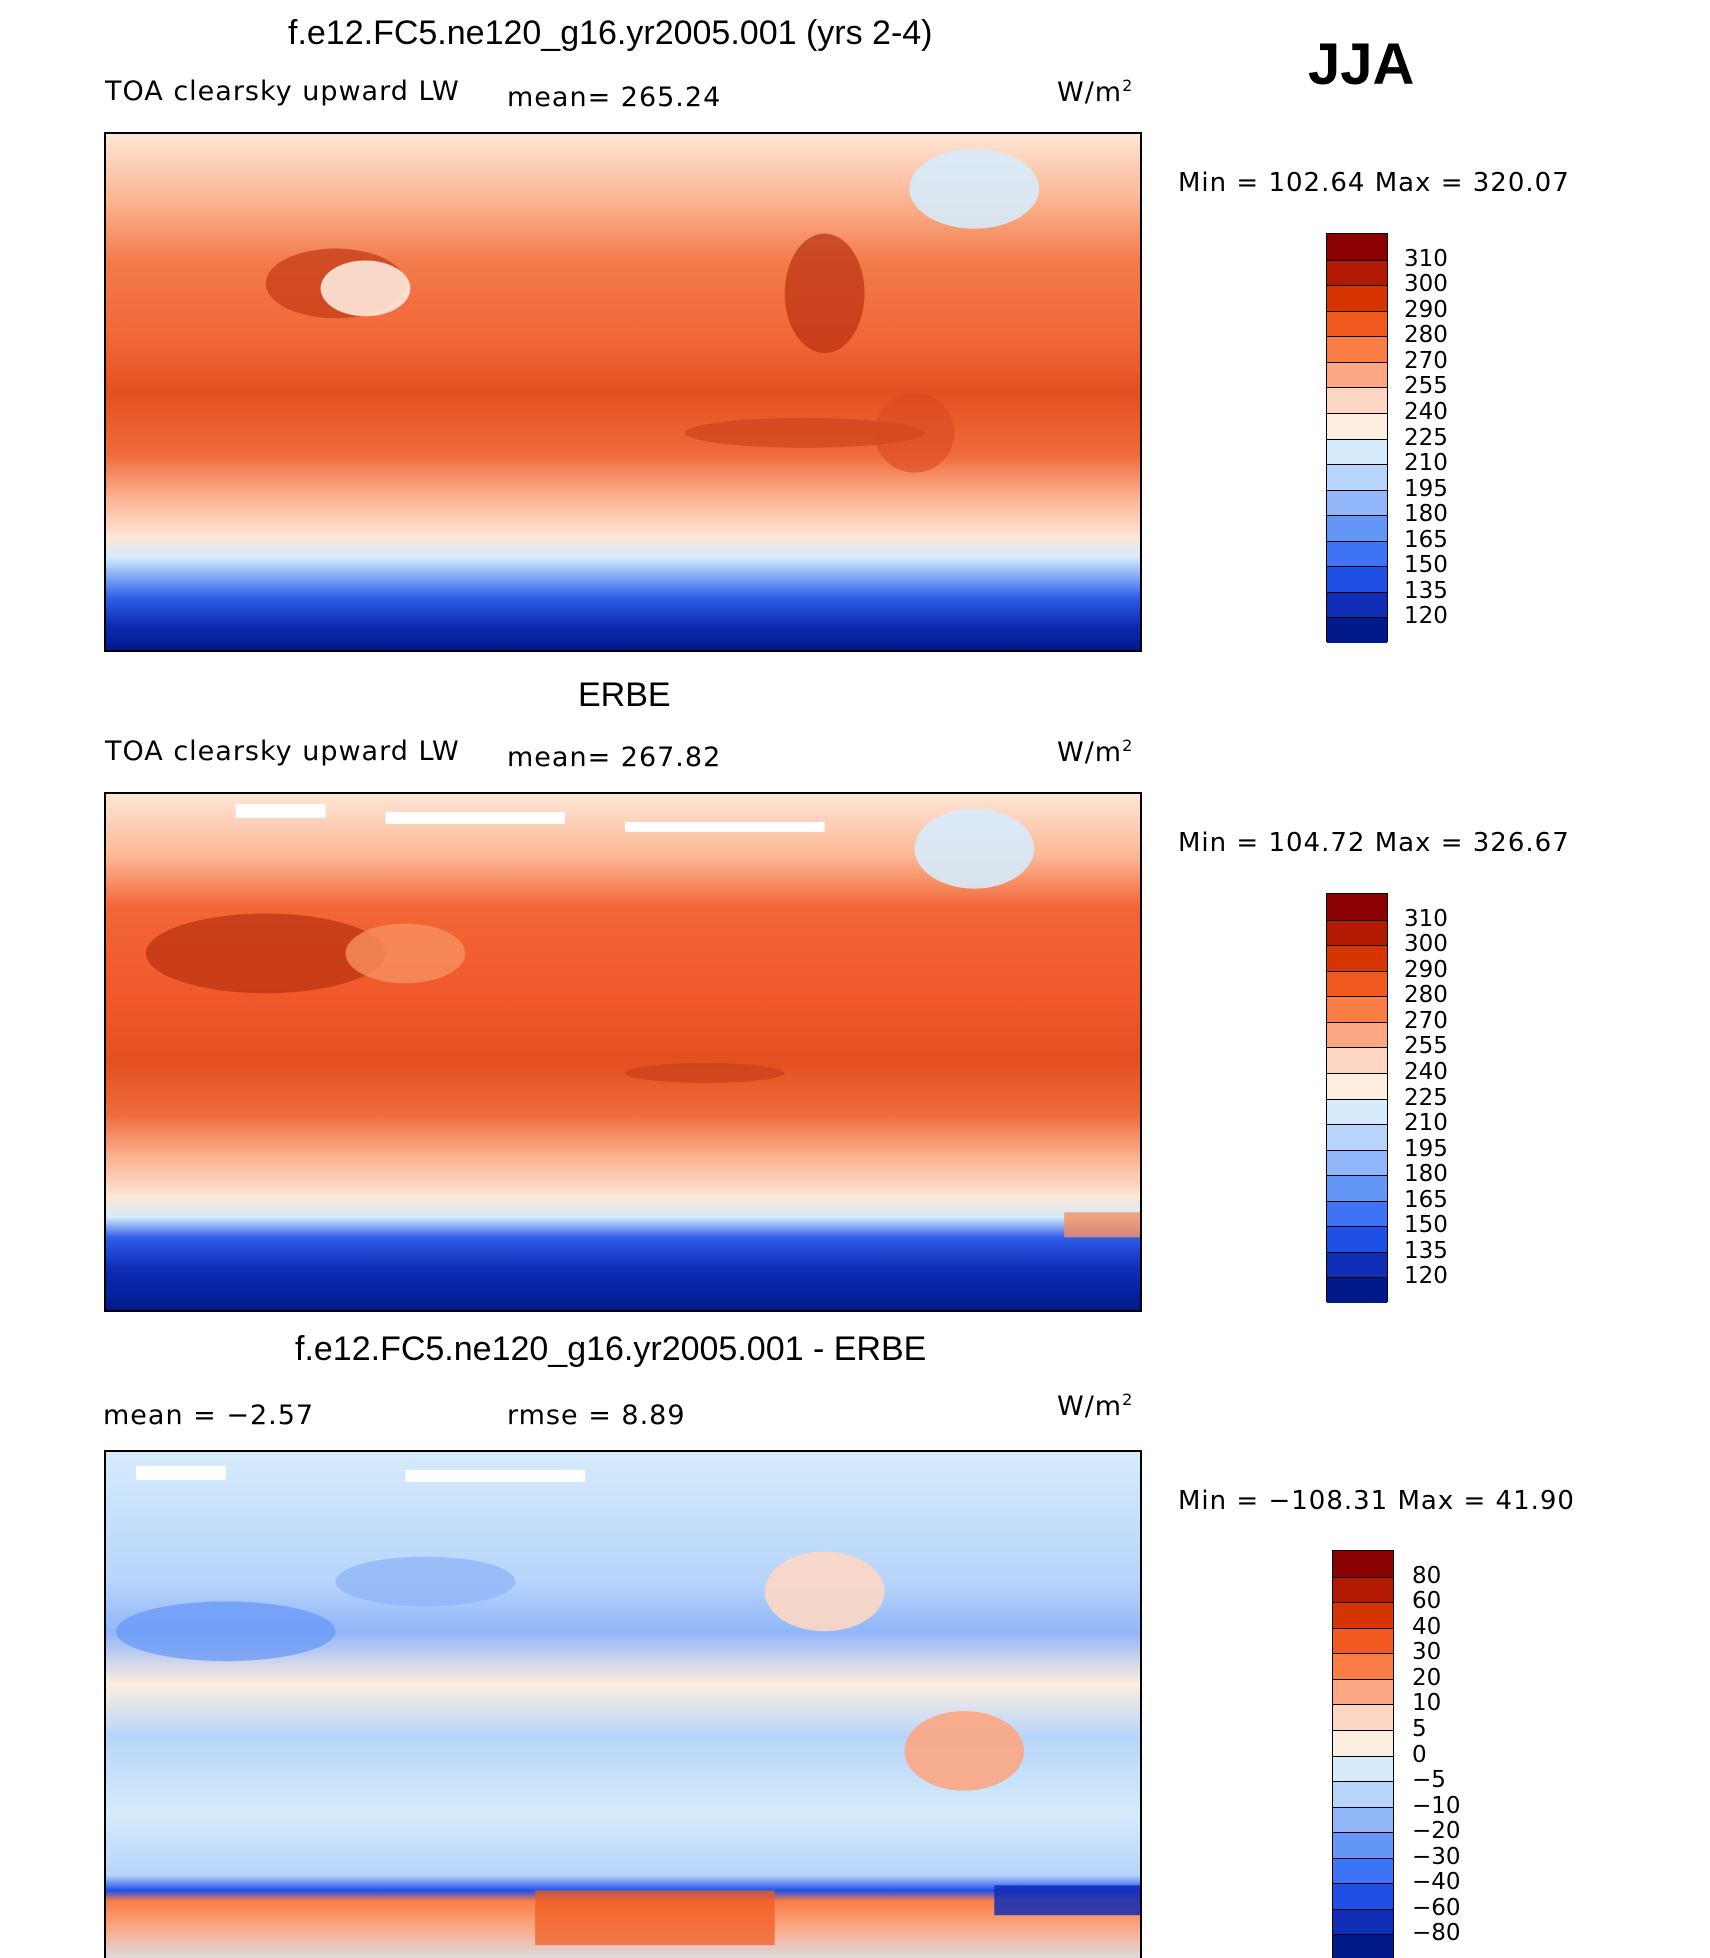 The height and width of the screenshot is (1958, 1710). I want to click on panel1-colorbar, so click(1357, 438).